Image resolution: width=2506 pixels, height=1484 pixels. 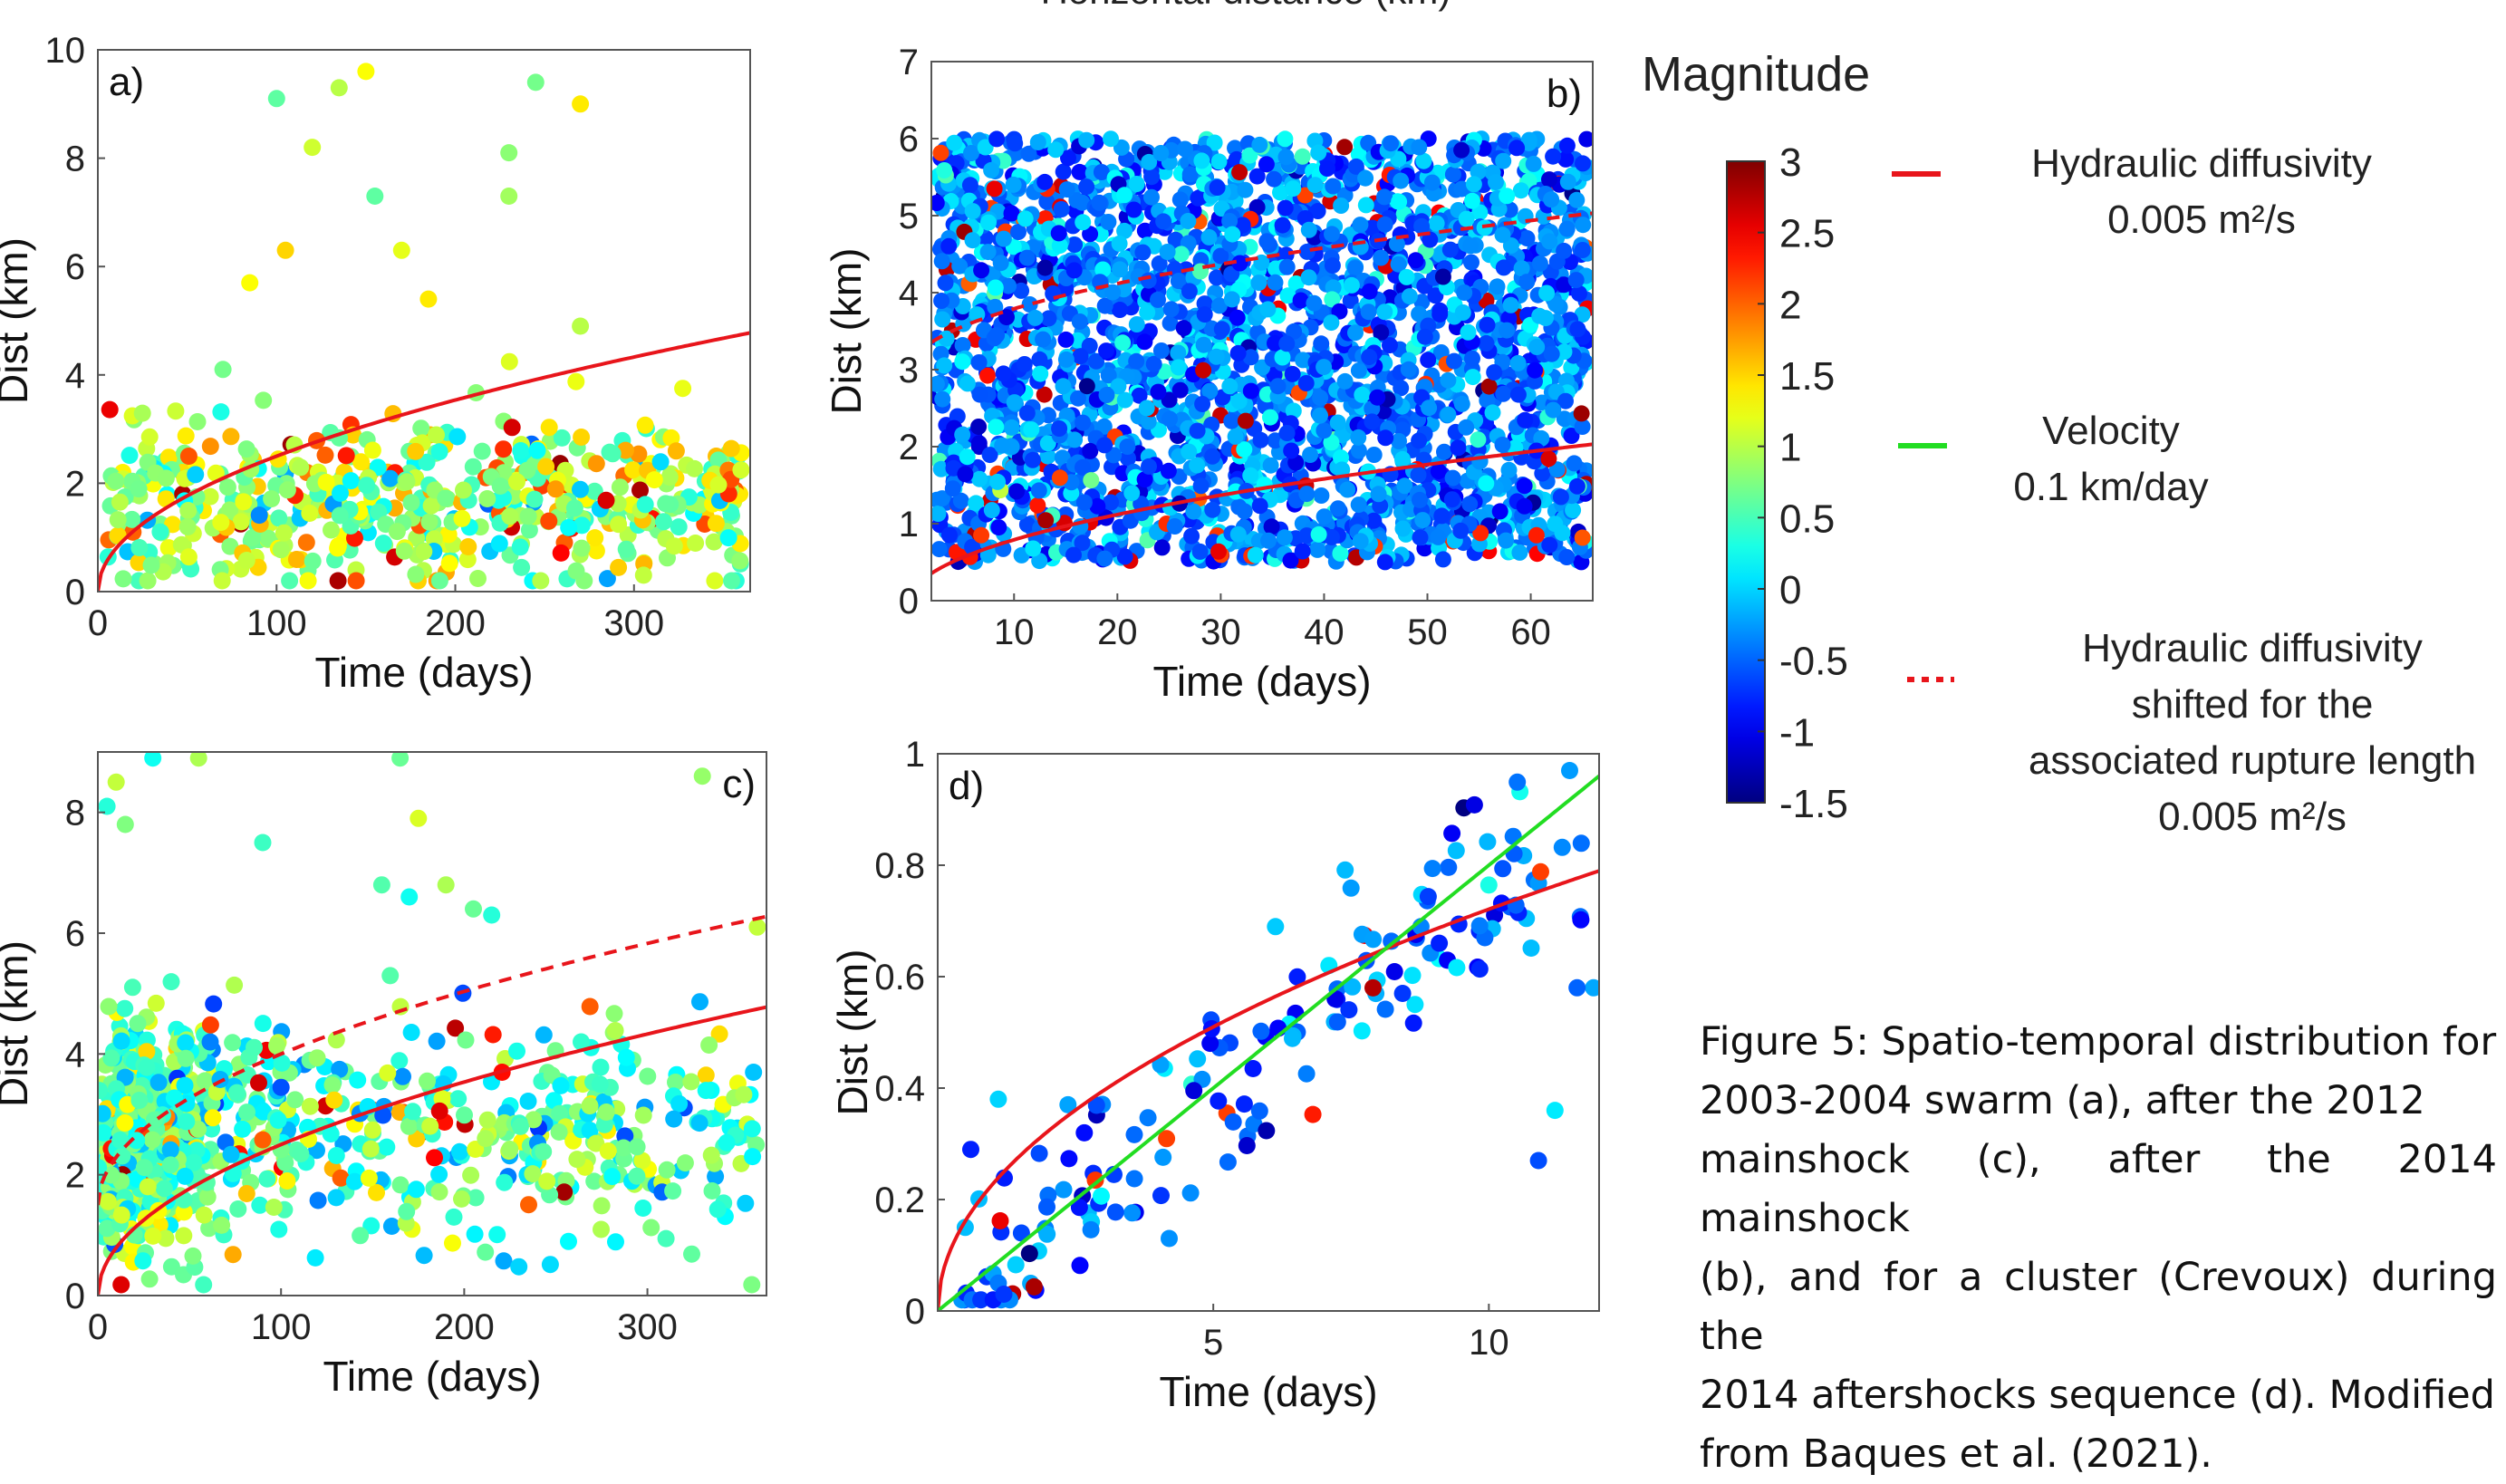 What do you see at coordinates (909, 370) in the screenshot?
I see `y-tick-label: 3` at bounding box center [909, 370].